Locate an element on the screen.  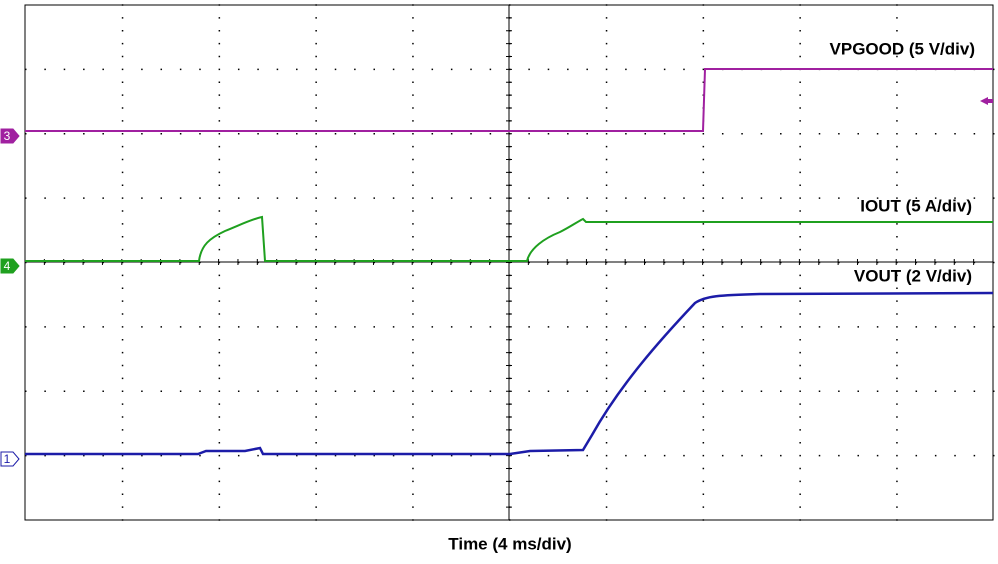
series-label: VPGOOD (5 V/div) is located at coordinates (902, 48).